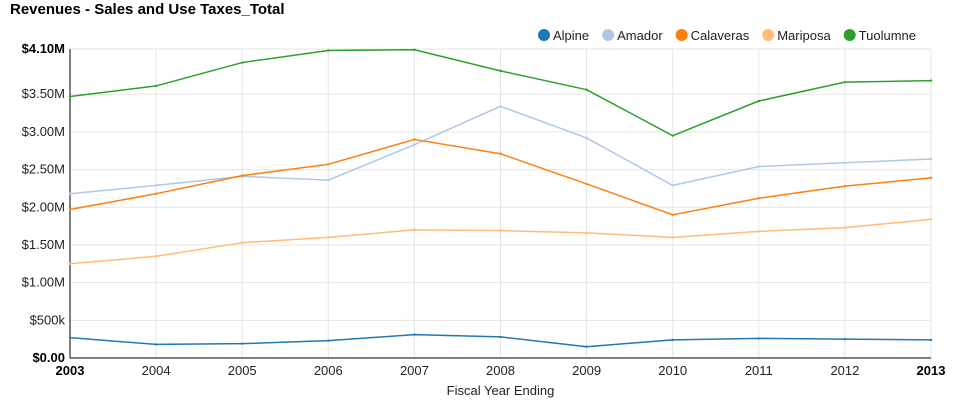 This screenshot has height=402, width=960. What do you see at coordinates (43, 48) in the screenshot?
I see `y-tick-label: $4.10M` at bounding box center [43, 48].